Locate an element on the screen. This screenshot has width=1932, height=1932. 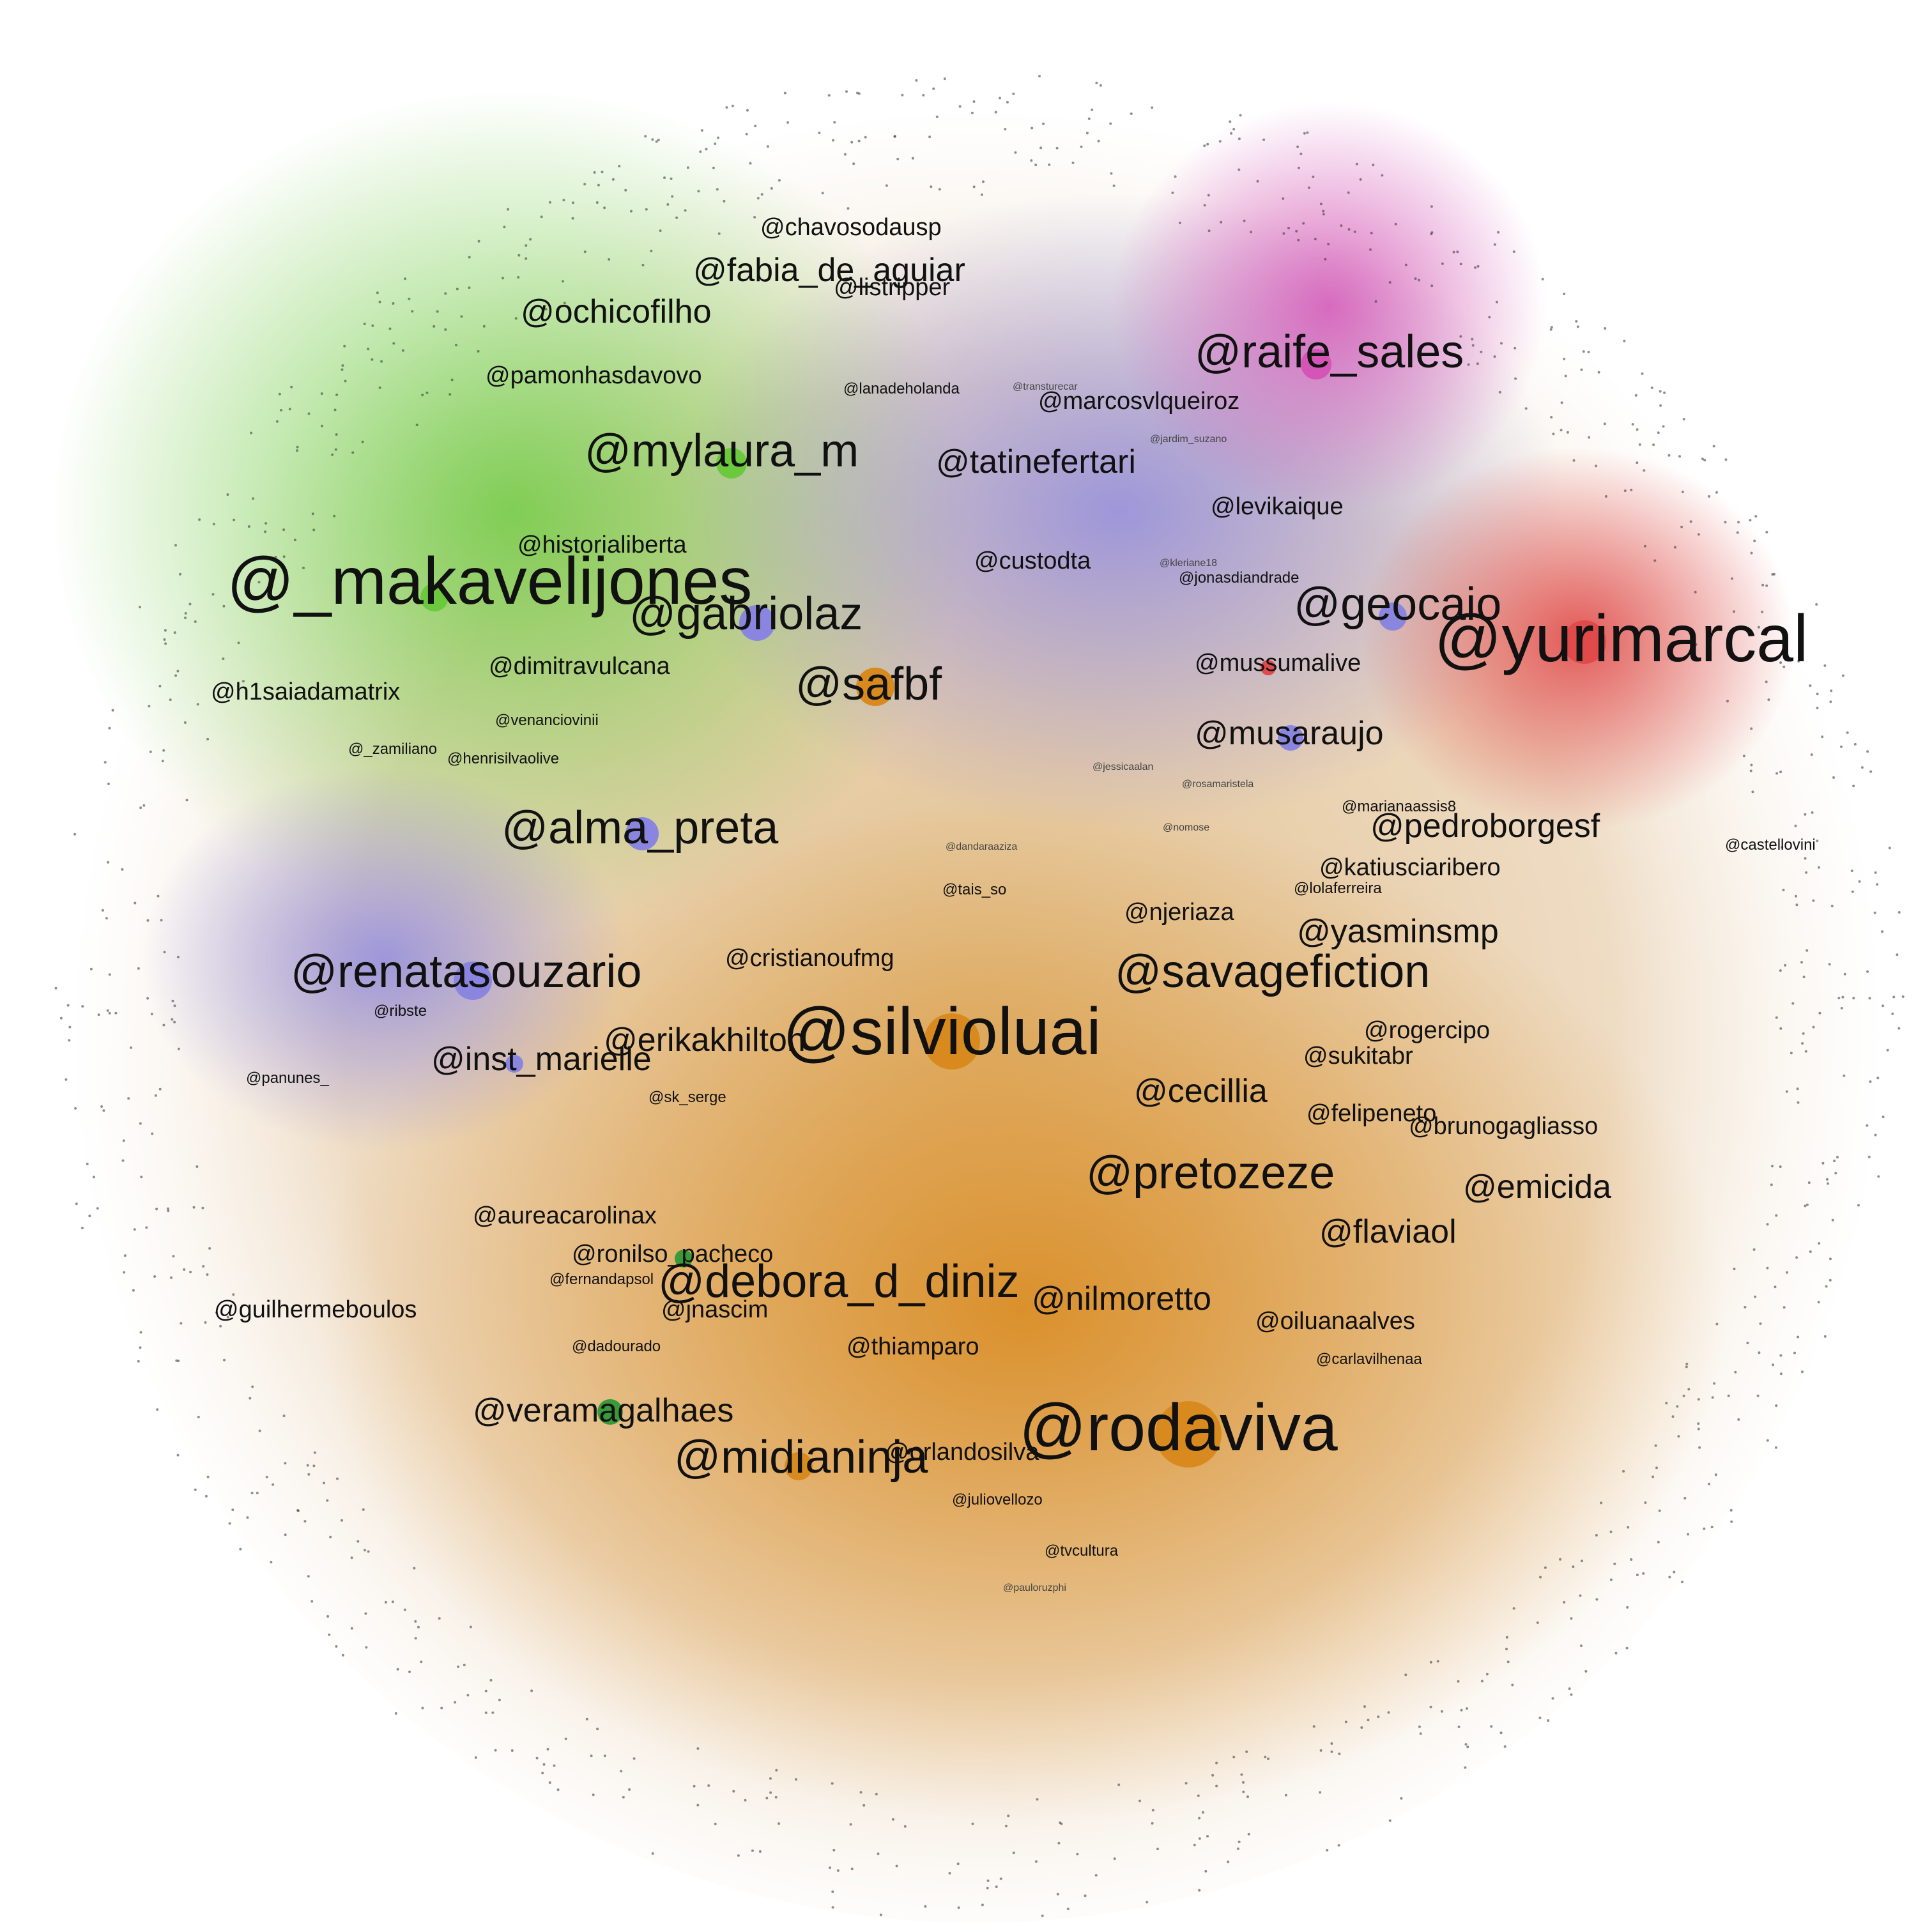
label-panunes: @panunes_ is located at coordinates (287, 1078).